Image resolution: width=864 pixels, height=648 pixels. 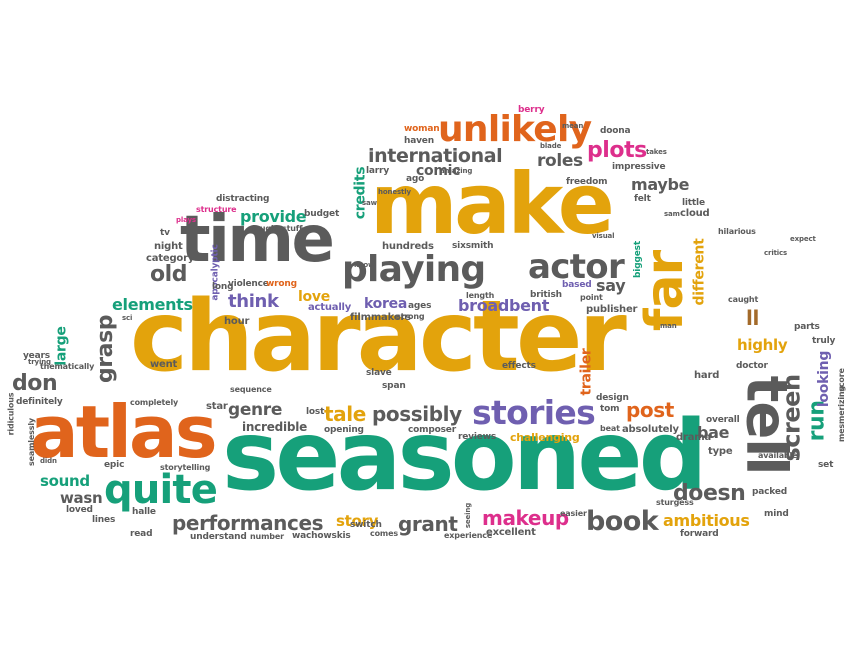 I want to click on word-playing: playing, so click(x=414, y=269).